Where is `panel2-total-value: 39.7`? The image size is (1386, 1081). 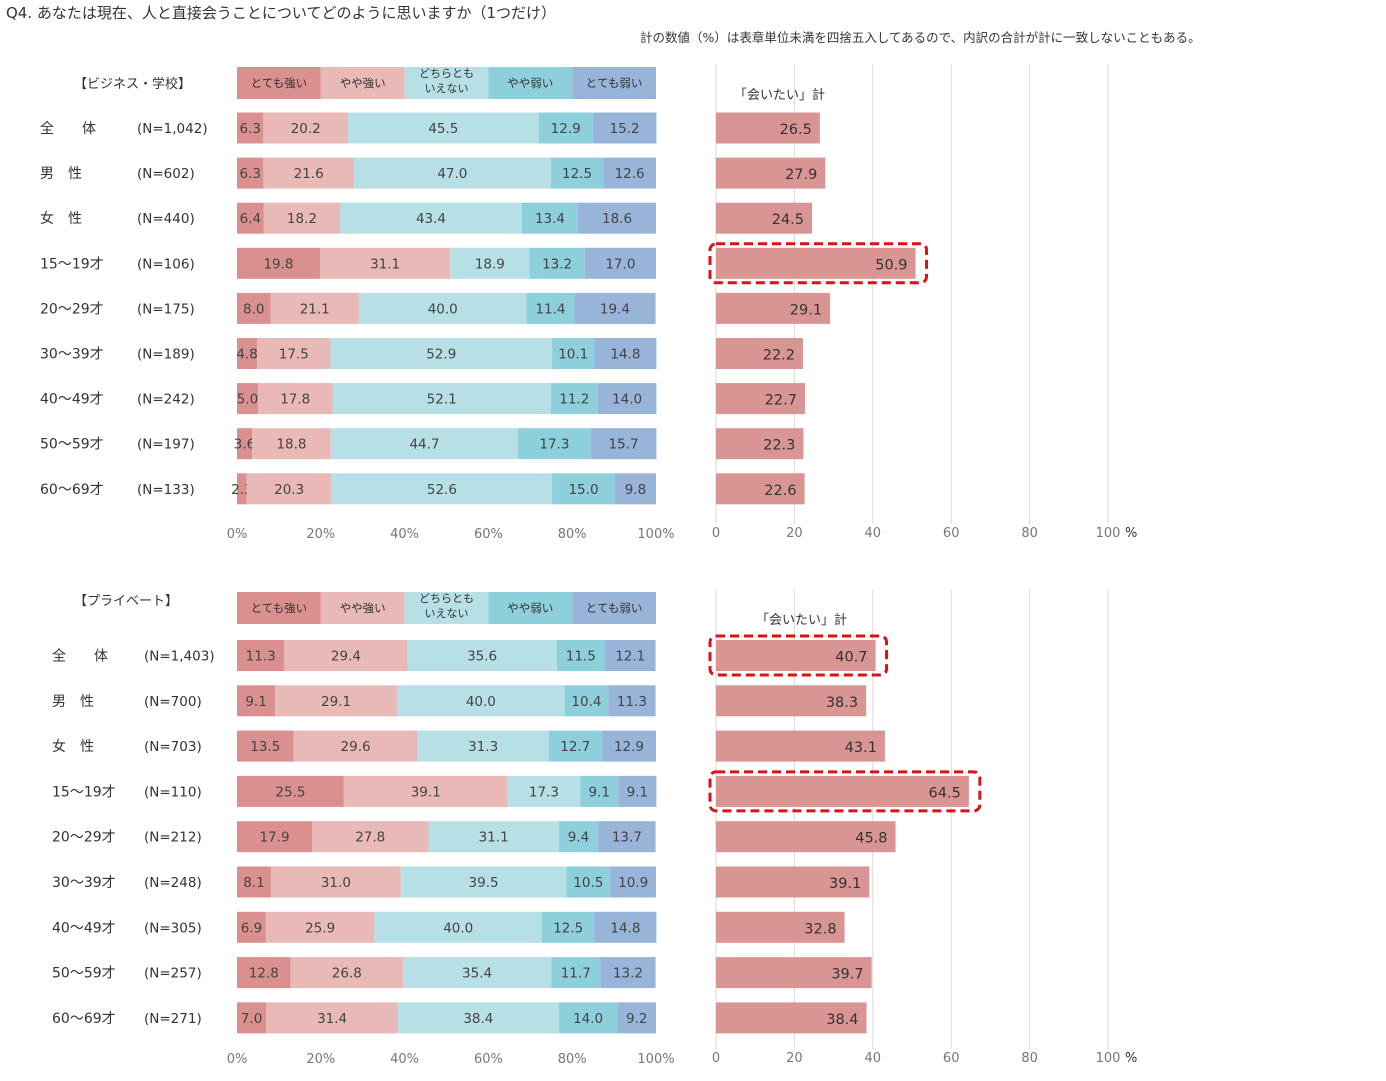 panel2-total-value: 39.7 is located at coordinates (847, 975).